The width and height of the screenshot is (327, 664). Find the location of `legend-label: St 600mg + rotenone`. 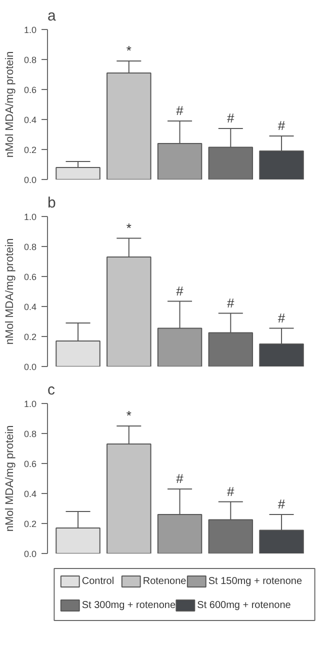

legend-label: St 600mg + rotenone is located at coordinates (244, 605).